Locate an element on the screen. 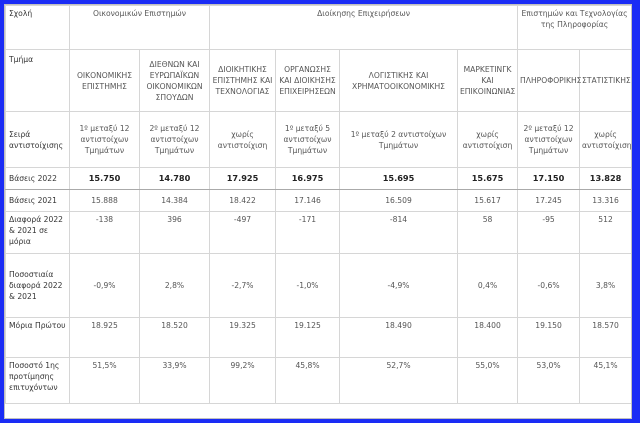  table-cell: 18.422 is located at coordinates (242, 200).